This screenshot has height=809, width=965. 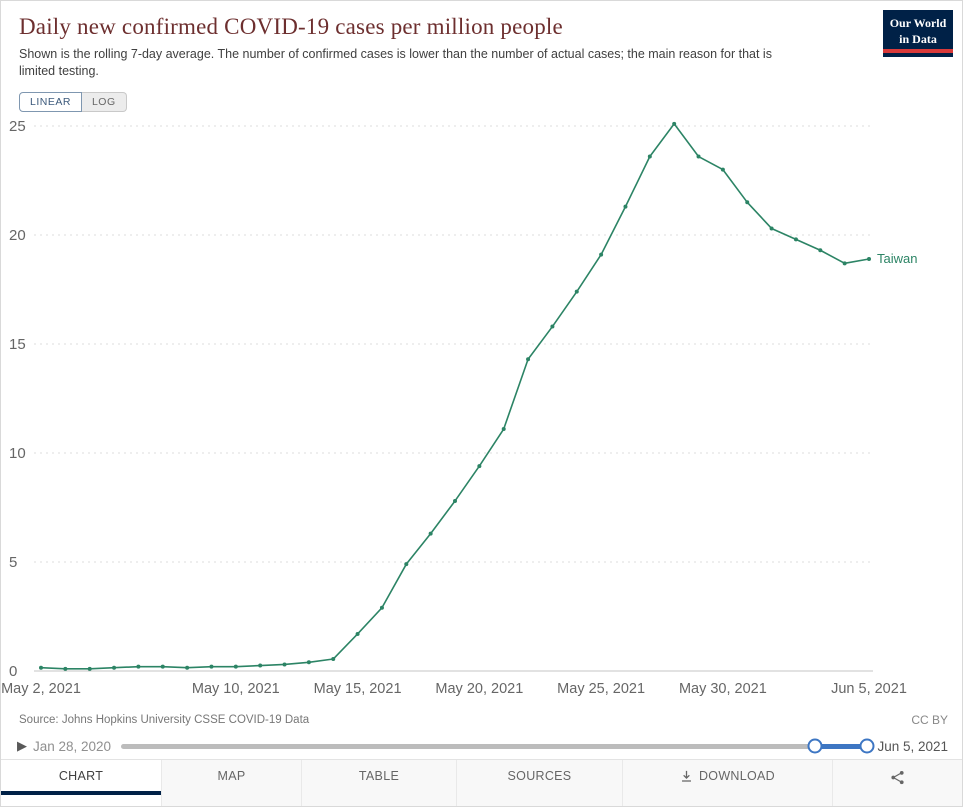 What do you see at coordinates (929, 720) in the screenshot?
I see `license-label: CC BY` at bounding box center [929, 720].